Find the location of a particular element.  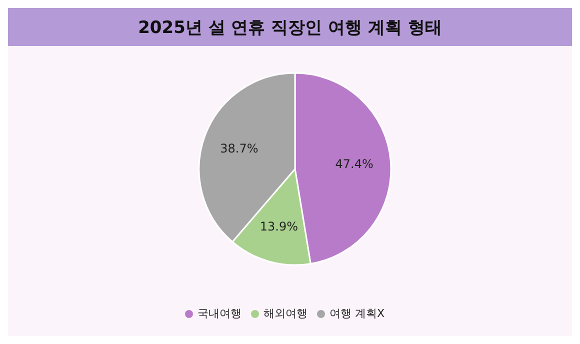

legend-label: 여행 계획X is located at coordinates (357, 313).